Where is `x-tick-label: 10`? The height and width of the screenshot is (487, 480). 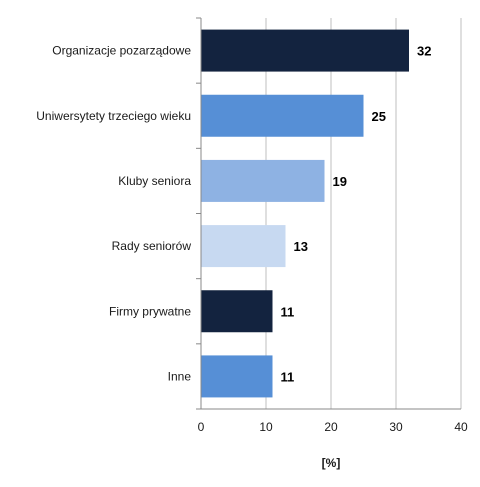
x-tick-label: 10 is located at coordinates (266, 427).